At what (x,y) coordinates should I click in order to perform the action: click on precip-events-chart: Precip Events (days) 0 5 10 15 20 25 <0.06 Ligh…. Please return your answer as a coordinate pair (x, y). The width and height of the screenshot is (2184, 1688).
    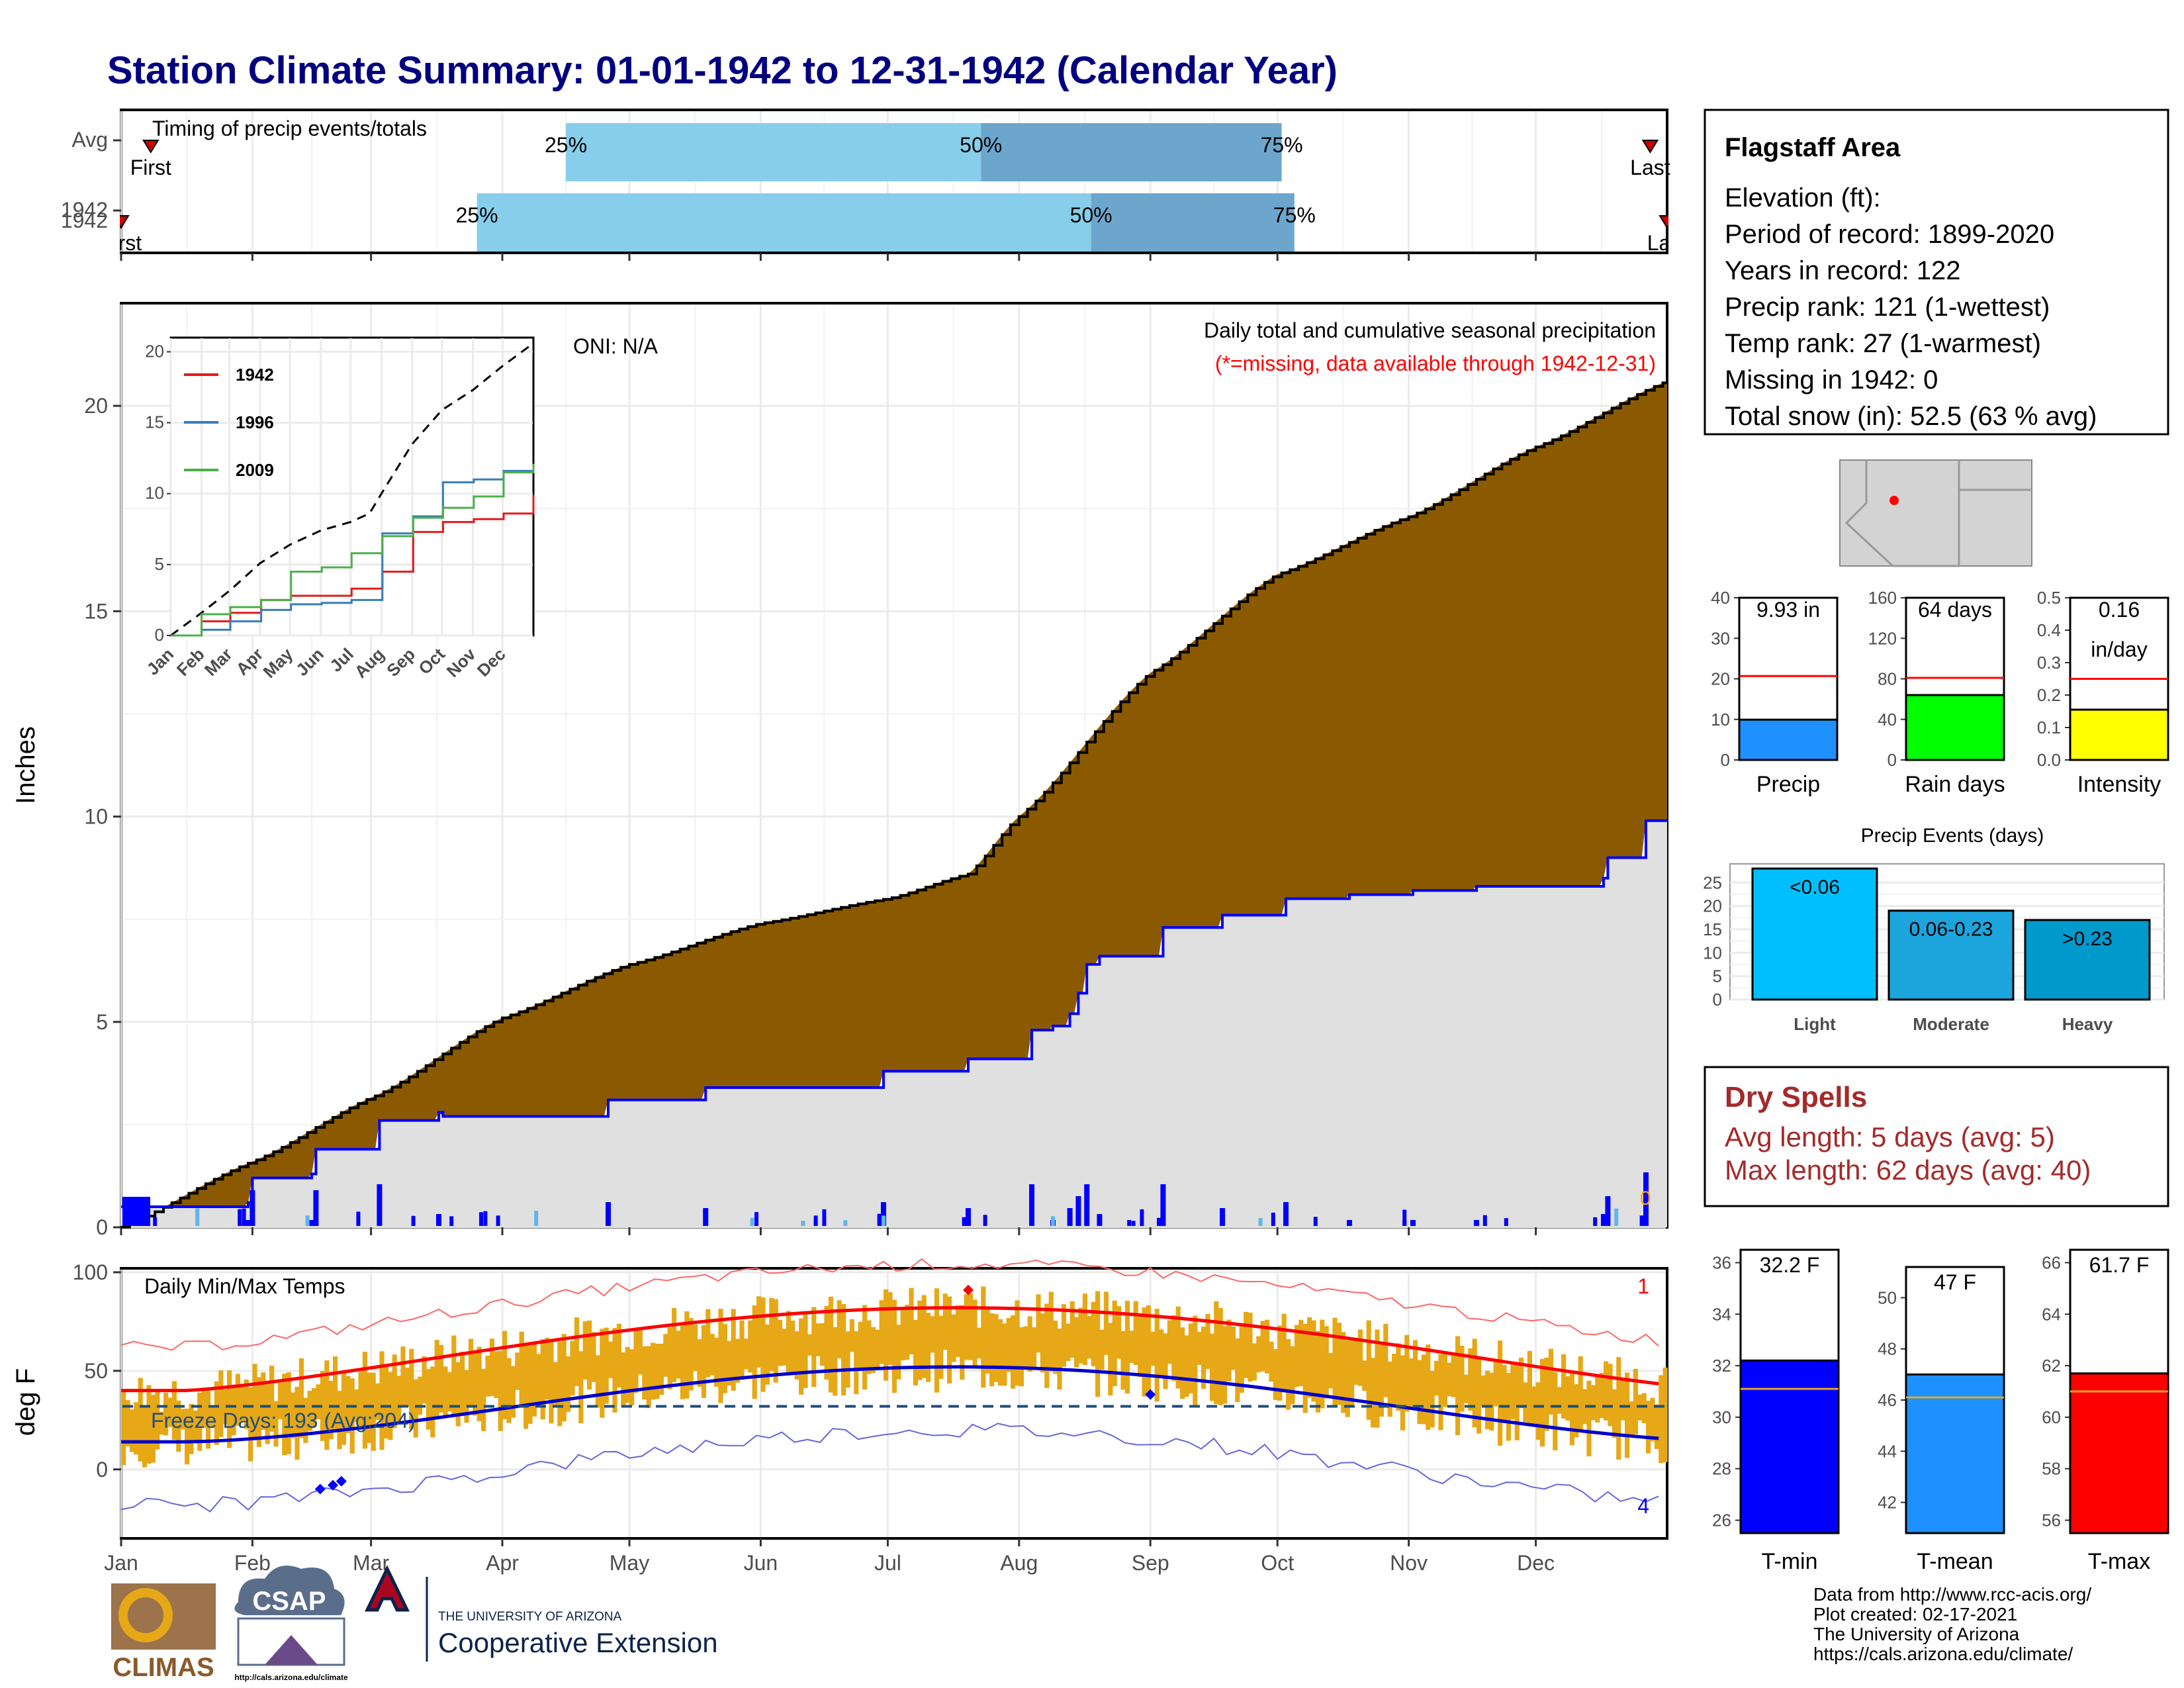
    Looking at the image, I should click on (1934, 929).